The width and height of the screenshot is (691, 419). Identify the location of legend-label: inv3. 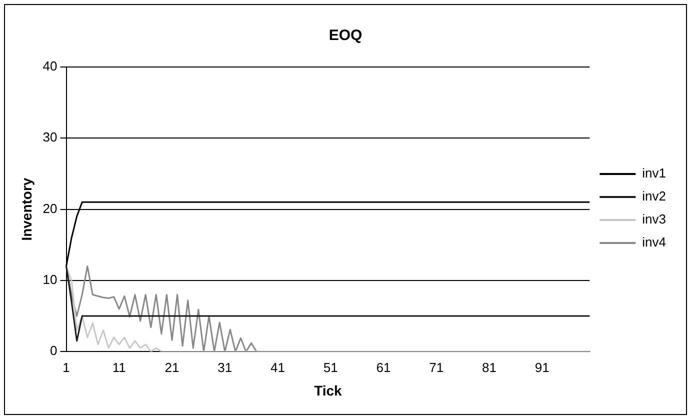
(654, 219).